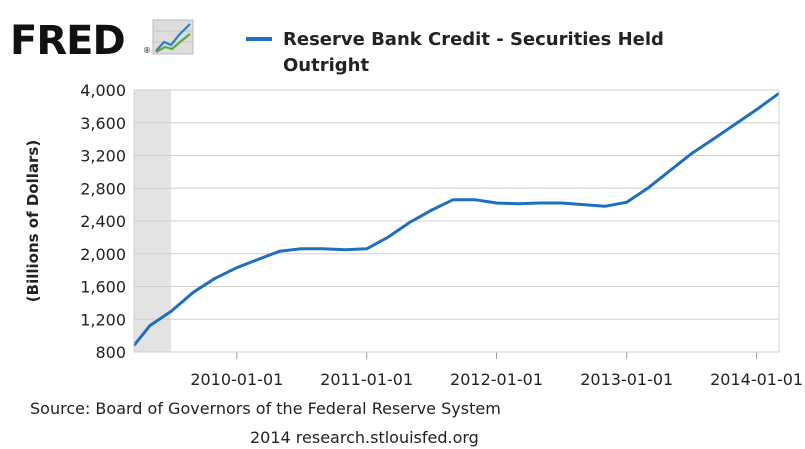 The height and width of the screenshot is (449, 805). Describe the element at coordinates (103, 90) in the screenshot. I see `y-tick-label: 4,000` at that location.